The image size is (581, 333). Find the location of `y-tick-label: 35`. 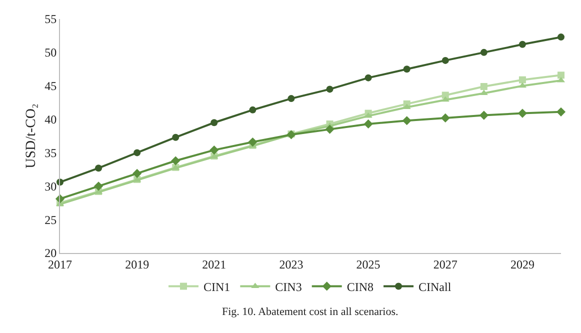

y-tick-label: 35 is located at coordinates (50, 153).